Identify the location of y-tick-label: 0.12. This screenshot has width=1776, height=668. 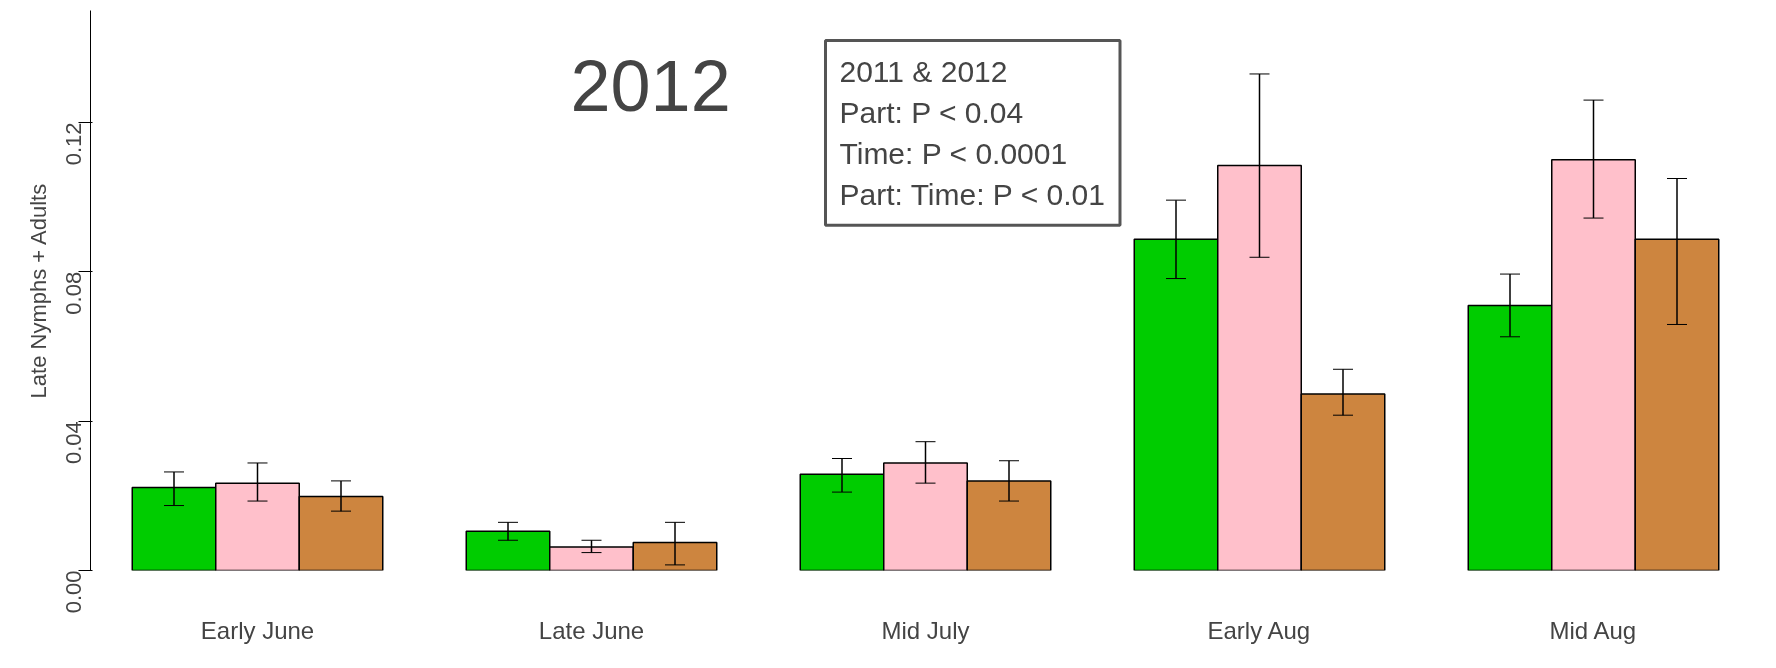
(73, 144).